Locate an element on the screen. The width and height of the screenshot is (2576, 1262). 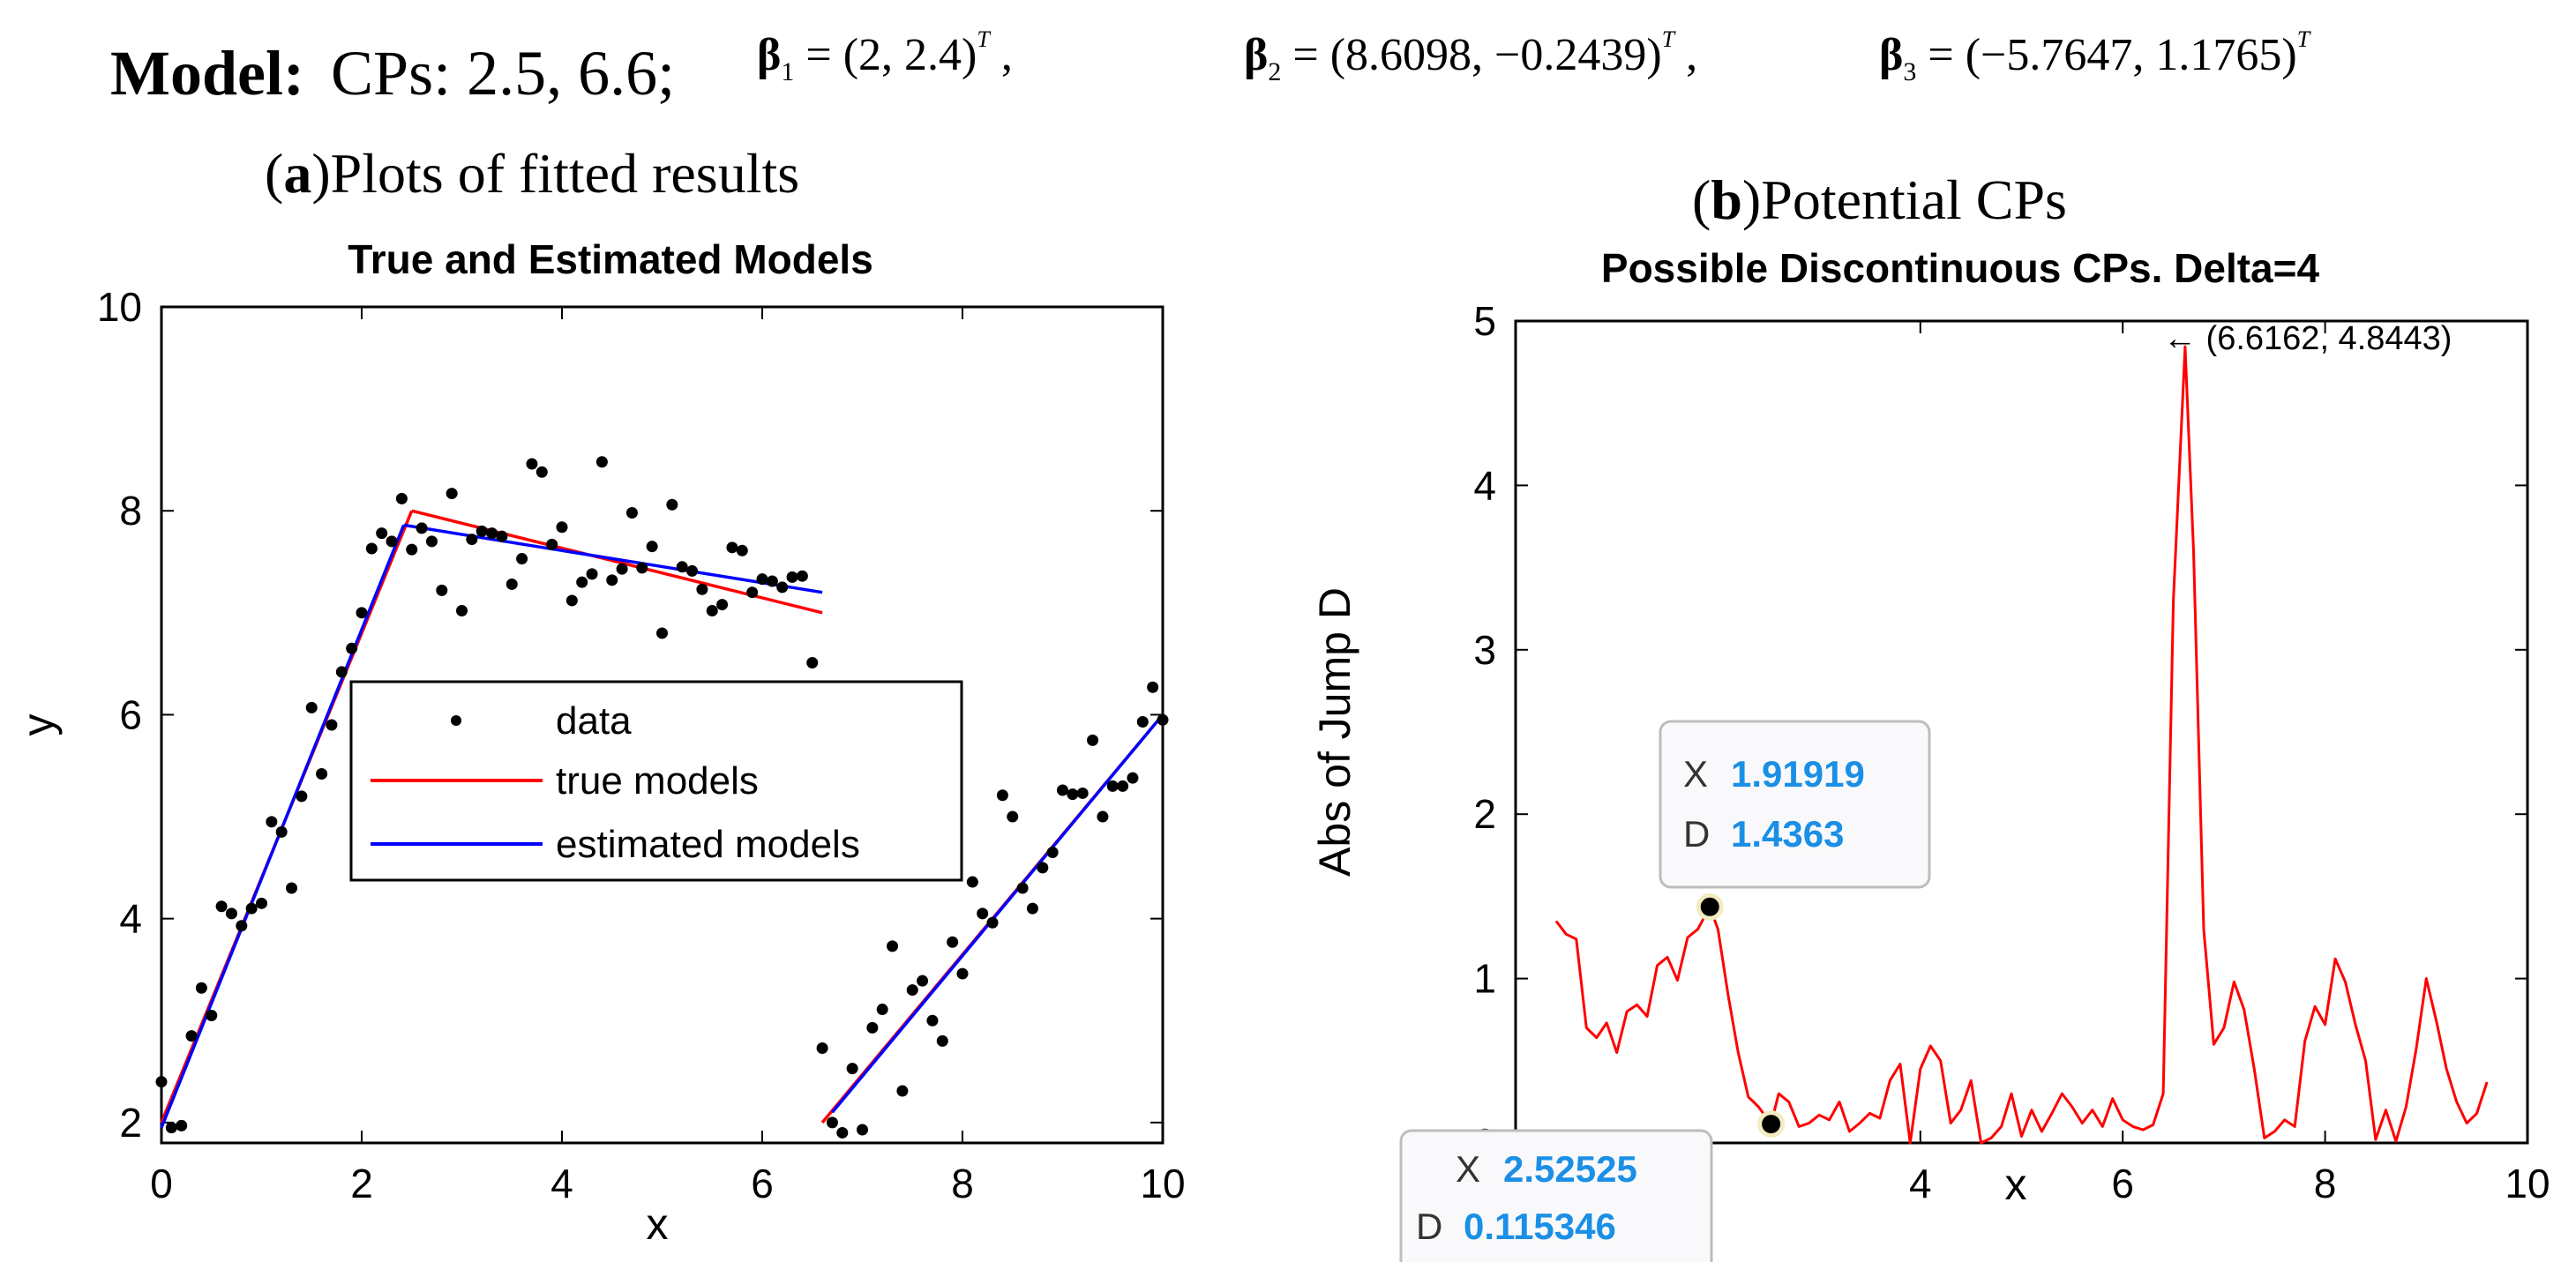
datatip-1-y-value: 1.4363 is located at coordinates (1788, 834).